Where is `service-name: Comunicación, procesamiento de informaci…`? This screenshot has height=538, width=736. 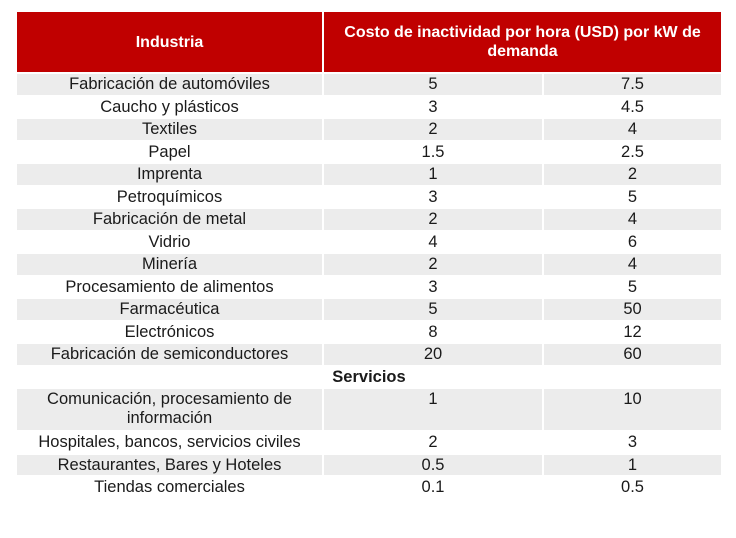 service-name: Comunicación, procesamiento de informaci… is located at coordinates (169, 409).